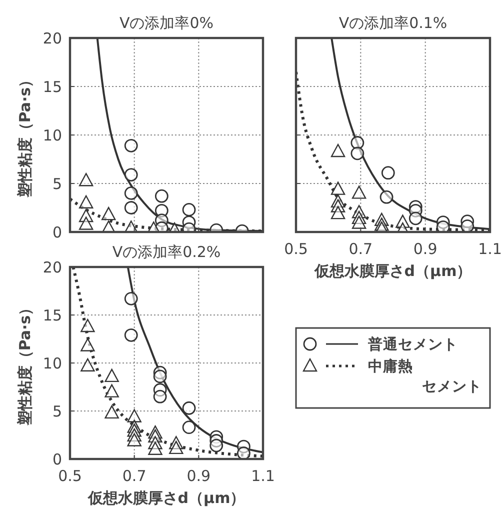 The height and width of the screenshot is (514, 501). Describe the element at coordinates (425, 376) in the screenshot. I see `legend-label: 中庸熱セメント` at that location.